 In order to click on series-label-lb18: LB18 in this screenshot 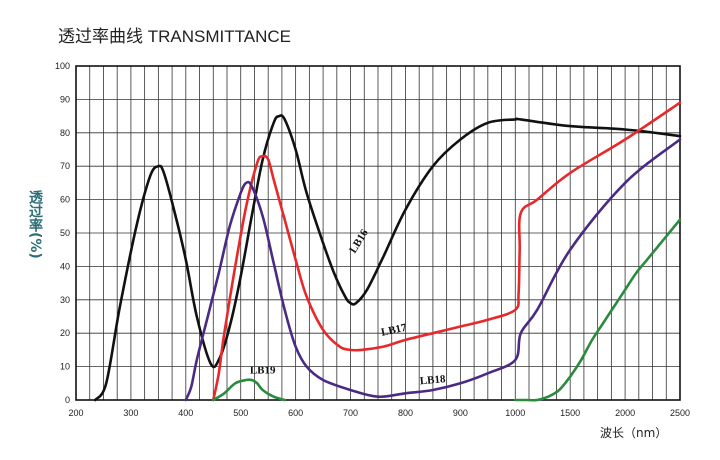, I will do `click(432, 380)`.